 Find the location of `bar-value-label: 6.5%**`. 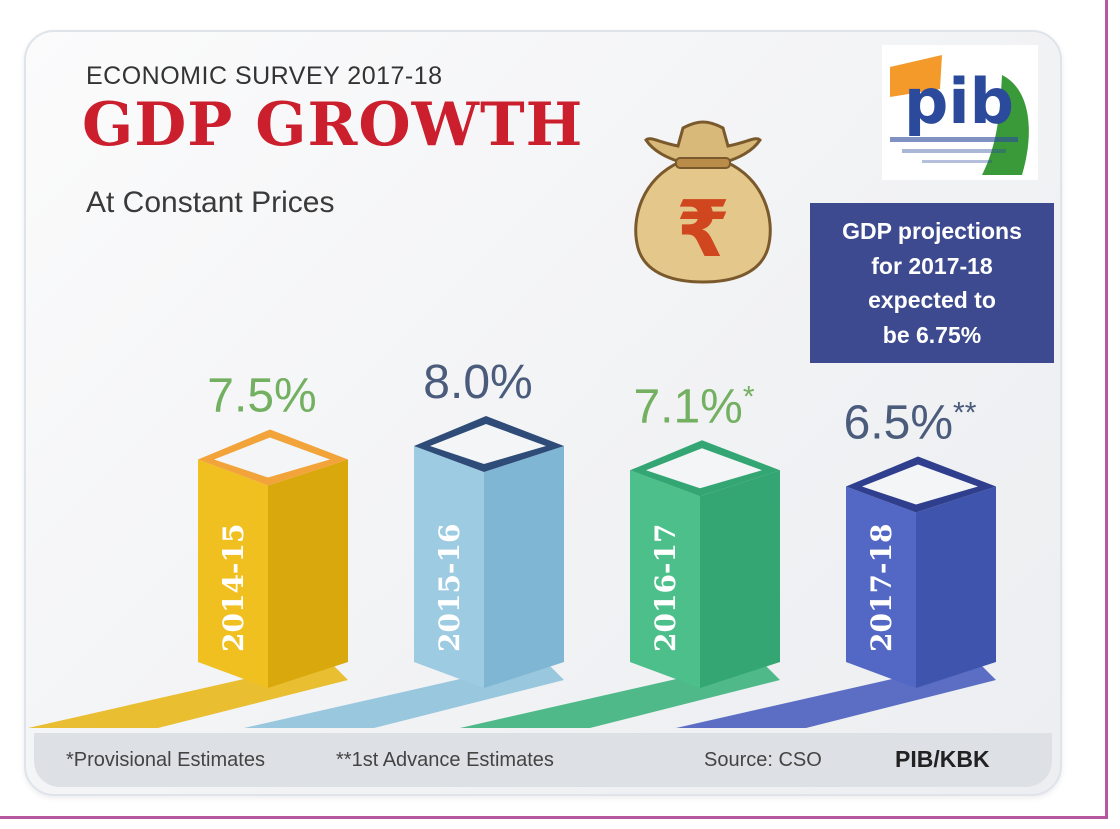

bar-value-label: 6.5%** is located at coordinates (910, 423).